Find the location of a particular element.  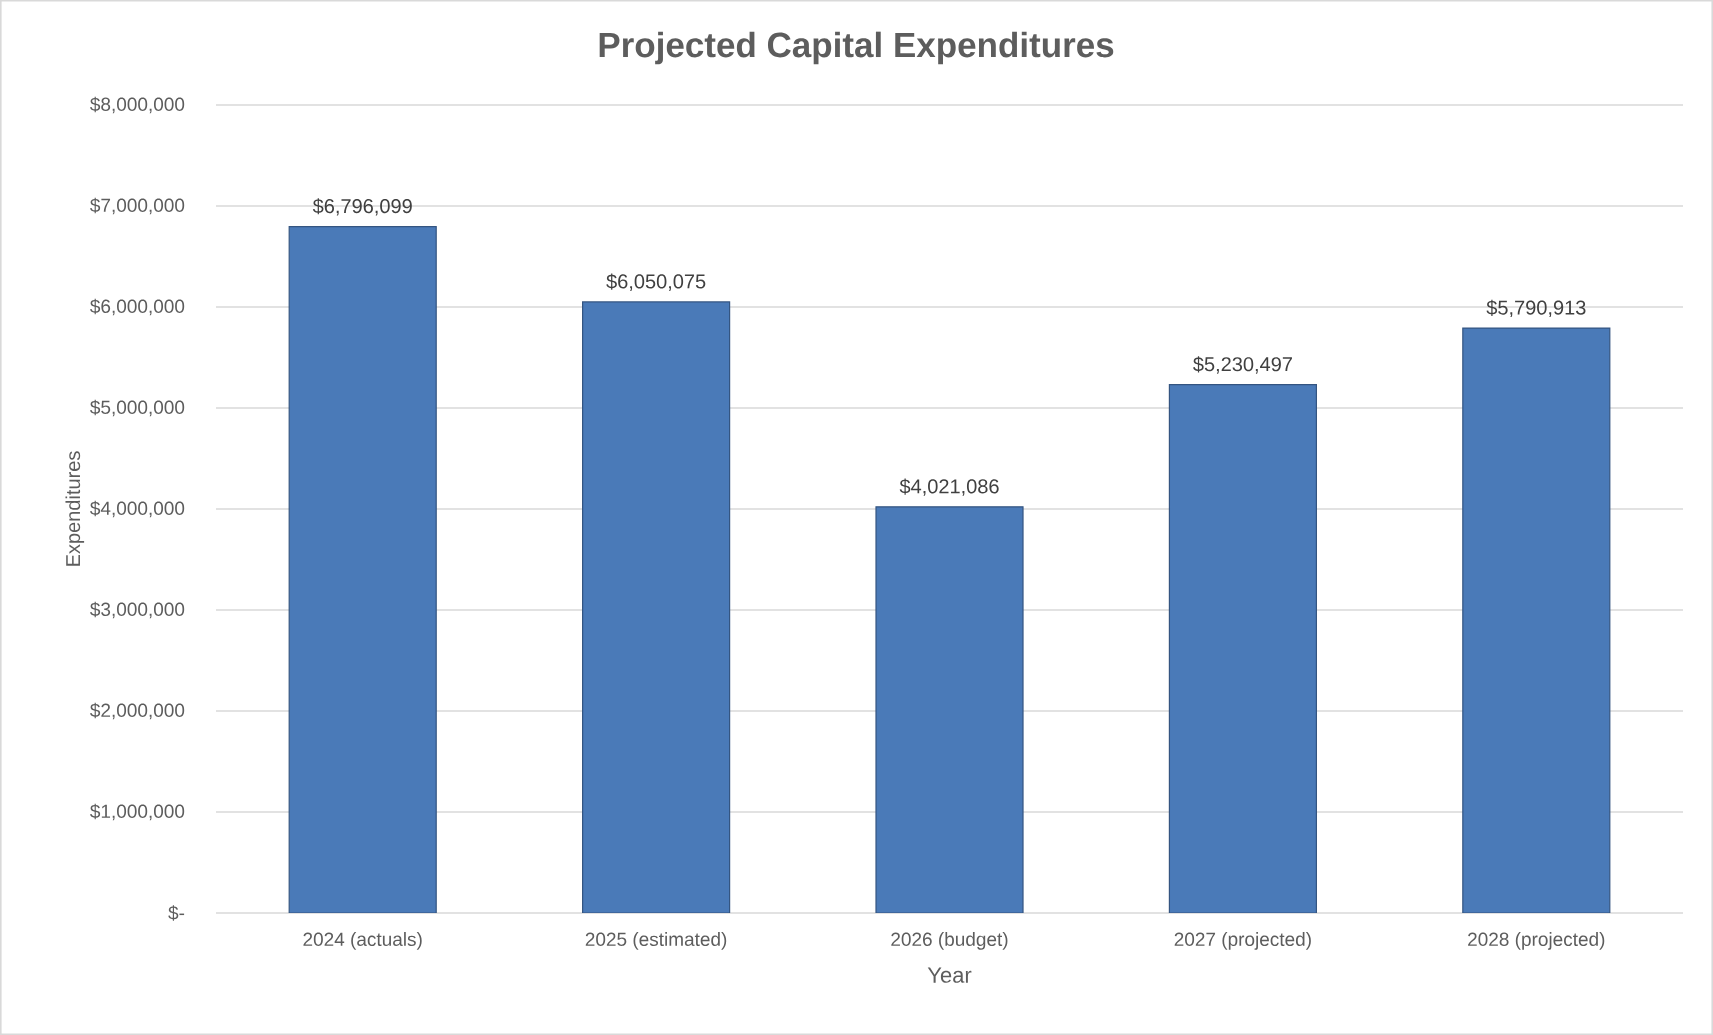

y-axis-title: Expenditures is located at coordinates (75, 508).